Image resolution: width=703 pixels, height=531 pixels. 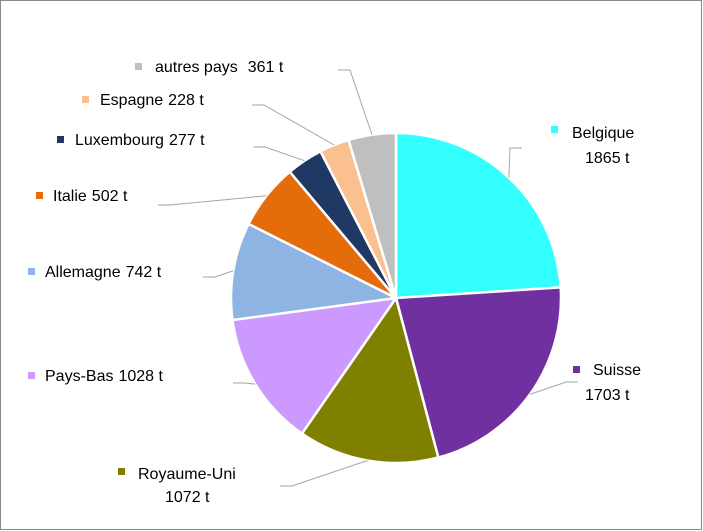 I want to click on category-label: autres pays, so click(x=196, y=67).